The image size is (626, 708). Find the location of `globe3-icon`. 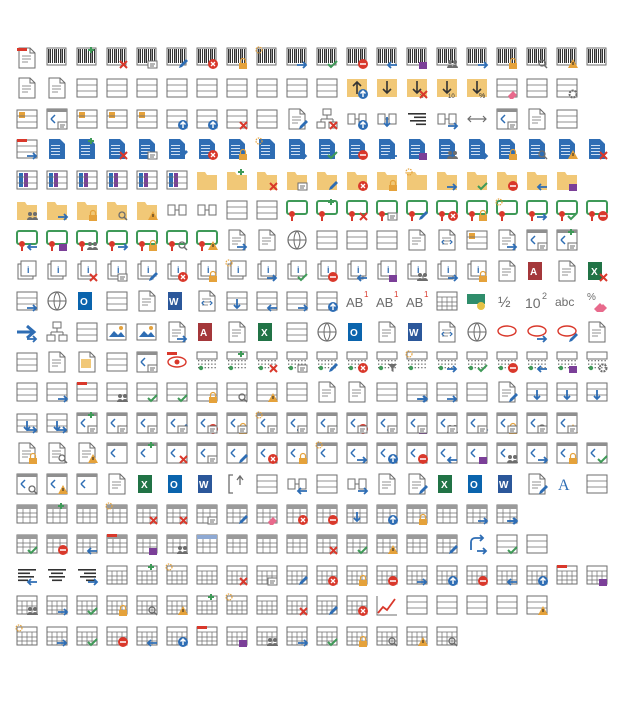

globe3-icon is located at coordinates (477, 332).